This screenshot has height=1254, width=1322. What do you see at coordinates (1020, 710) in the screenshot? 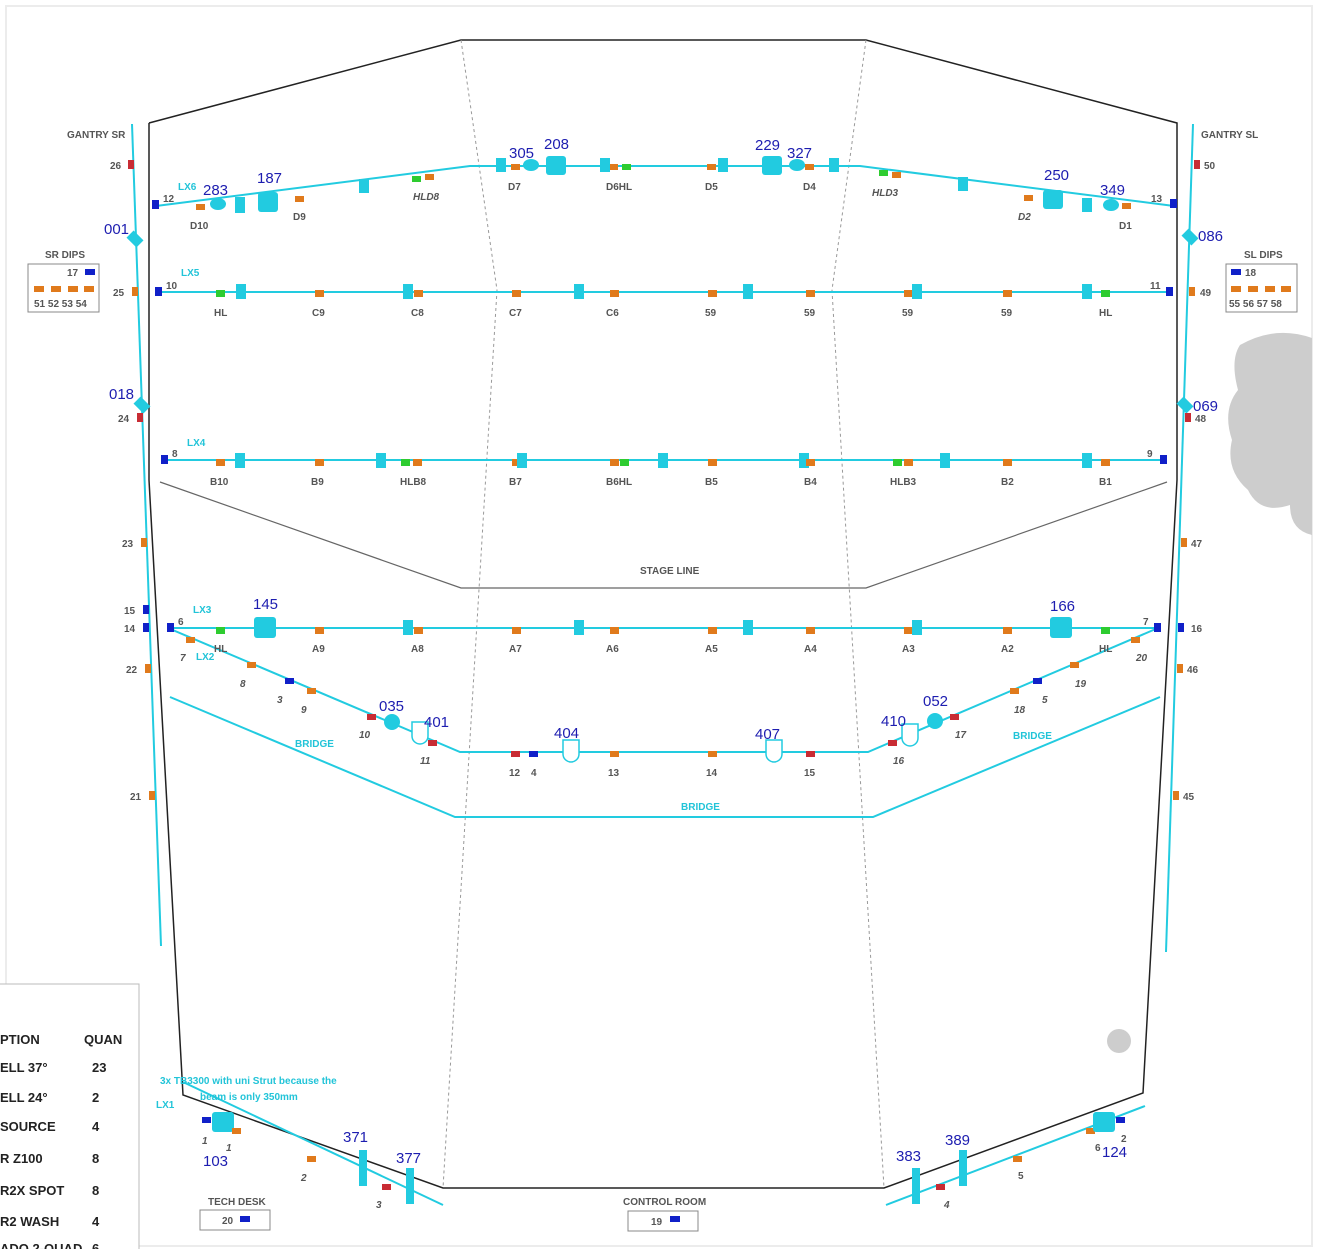
I see `unit-label: 18` at bounding box center [1020, 710].